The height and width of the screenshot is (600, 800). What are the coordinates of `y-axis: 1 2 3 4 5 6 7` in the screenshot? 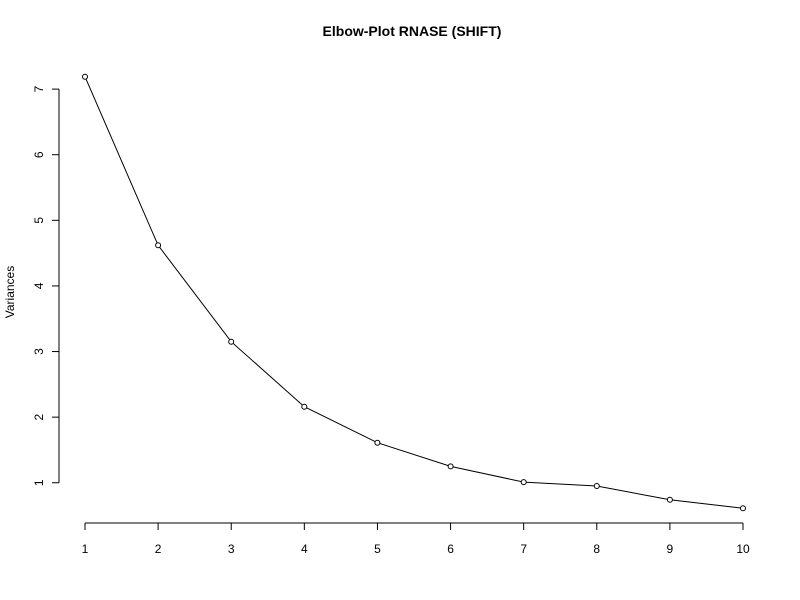 It's located at (46, 285).